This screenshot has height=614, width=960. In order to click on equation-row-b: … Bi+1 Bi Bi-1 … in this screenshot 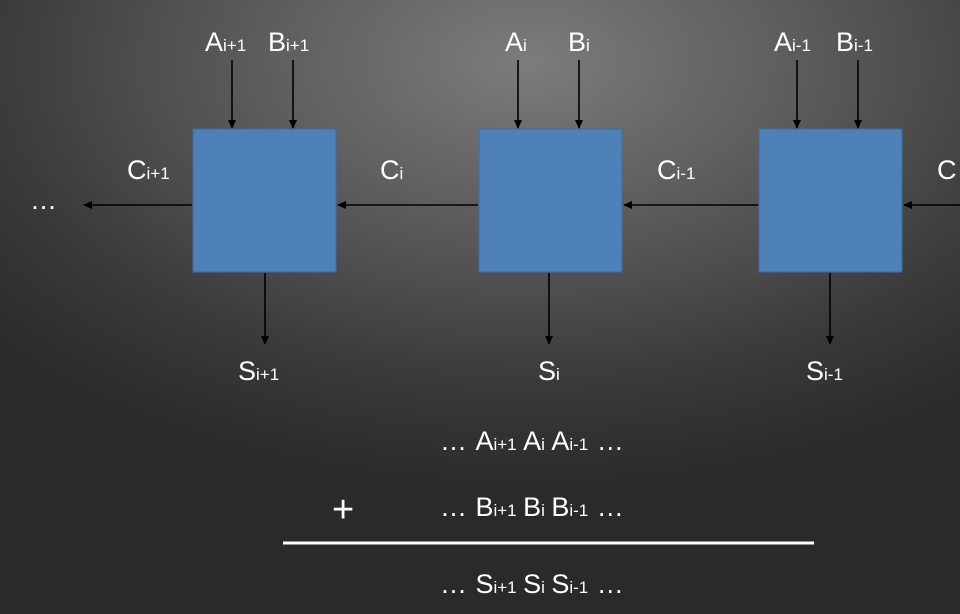, I will do `click(532, 507)`.